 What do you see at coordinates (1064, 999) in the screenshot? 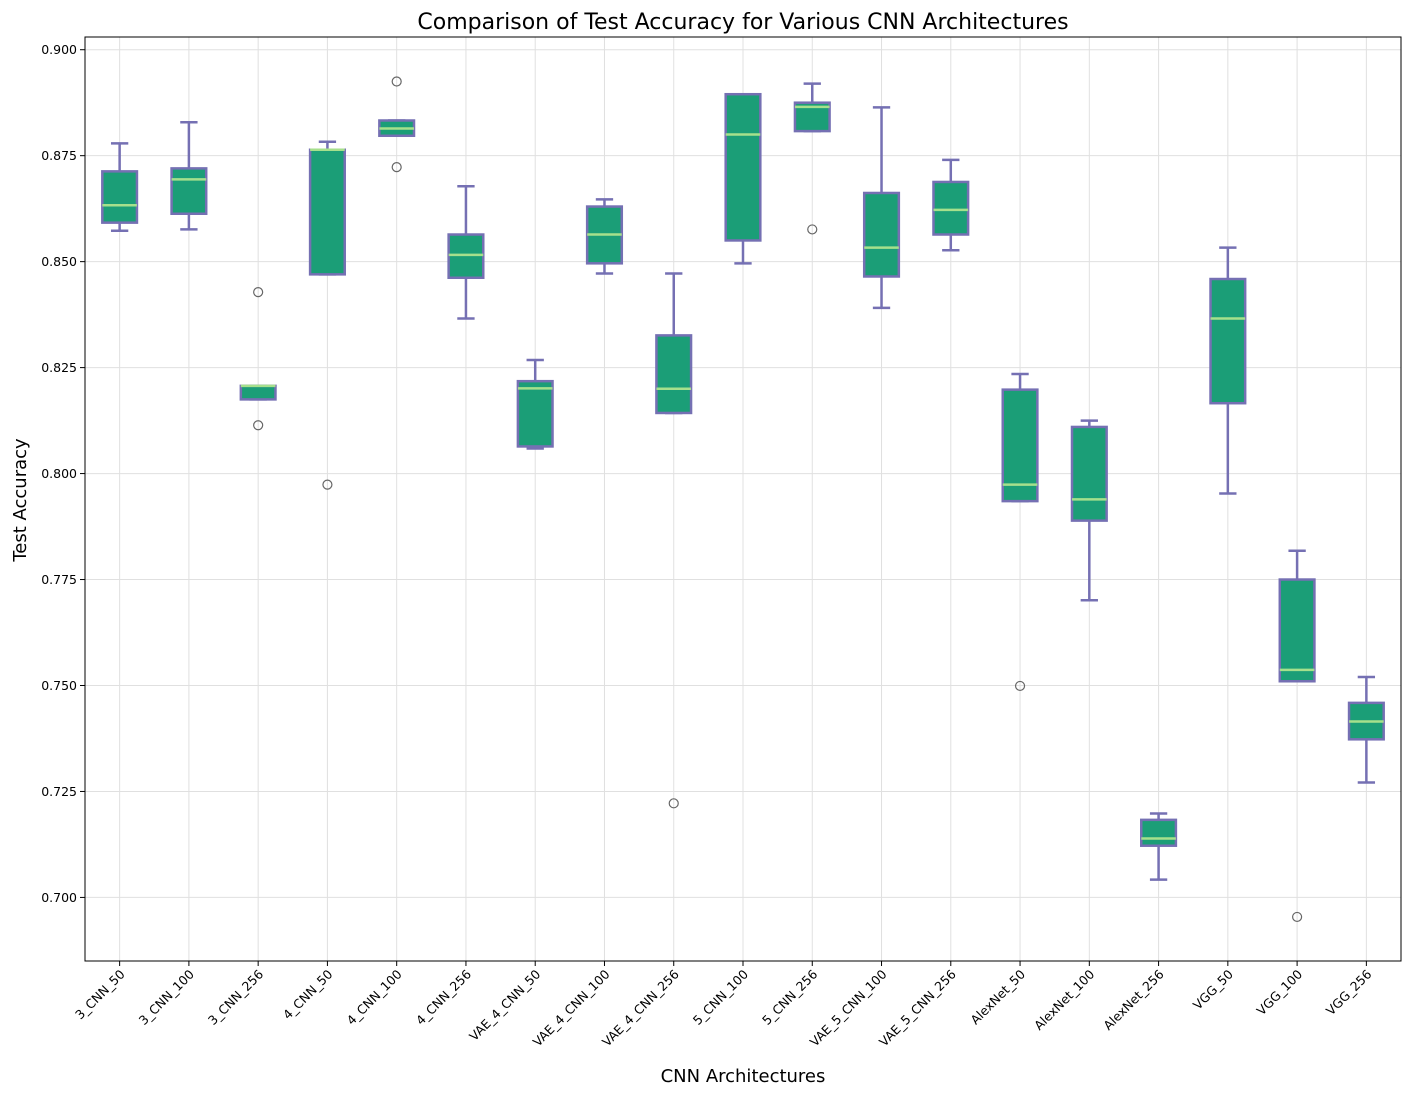
I see `x-tick-label: AlexNet_100` at bounding box center [1064, 999].